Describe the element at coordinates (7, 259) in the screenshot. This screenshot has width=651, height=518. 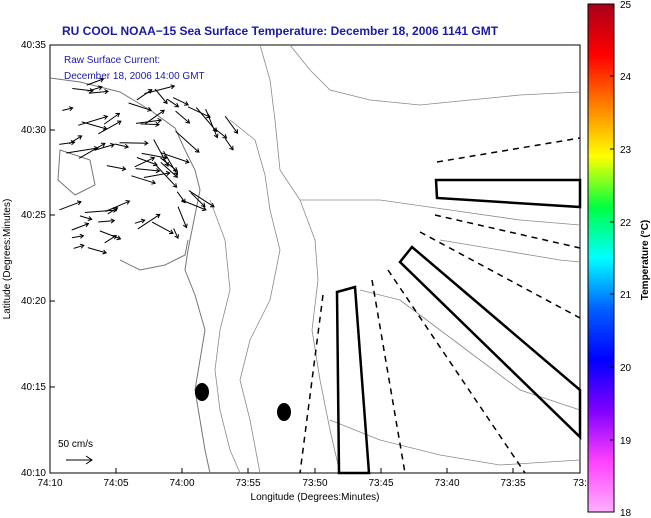
I see `y-axis-label: Latitude (Degrees:Minutes)` at that location.